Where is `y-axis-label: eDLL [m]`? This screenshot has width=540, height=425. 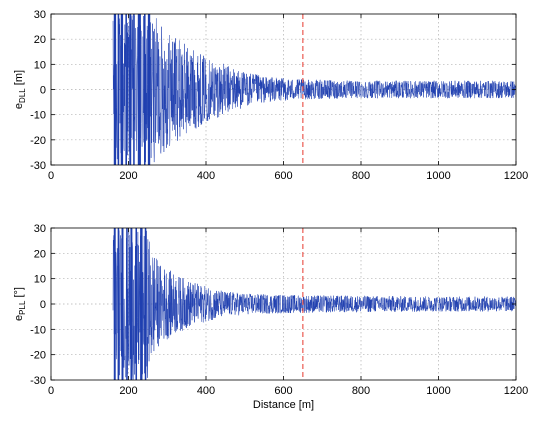 y-axis-label: eDLL [m] is located at coordinates (20, 89).